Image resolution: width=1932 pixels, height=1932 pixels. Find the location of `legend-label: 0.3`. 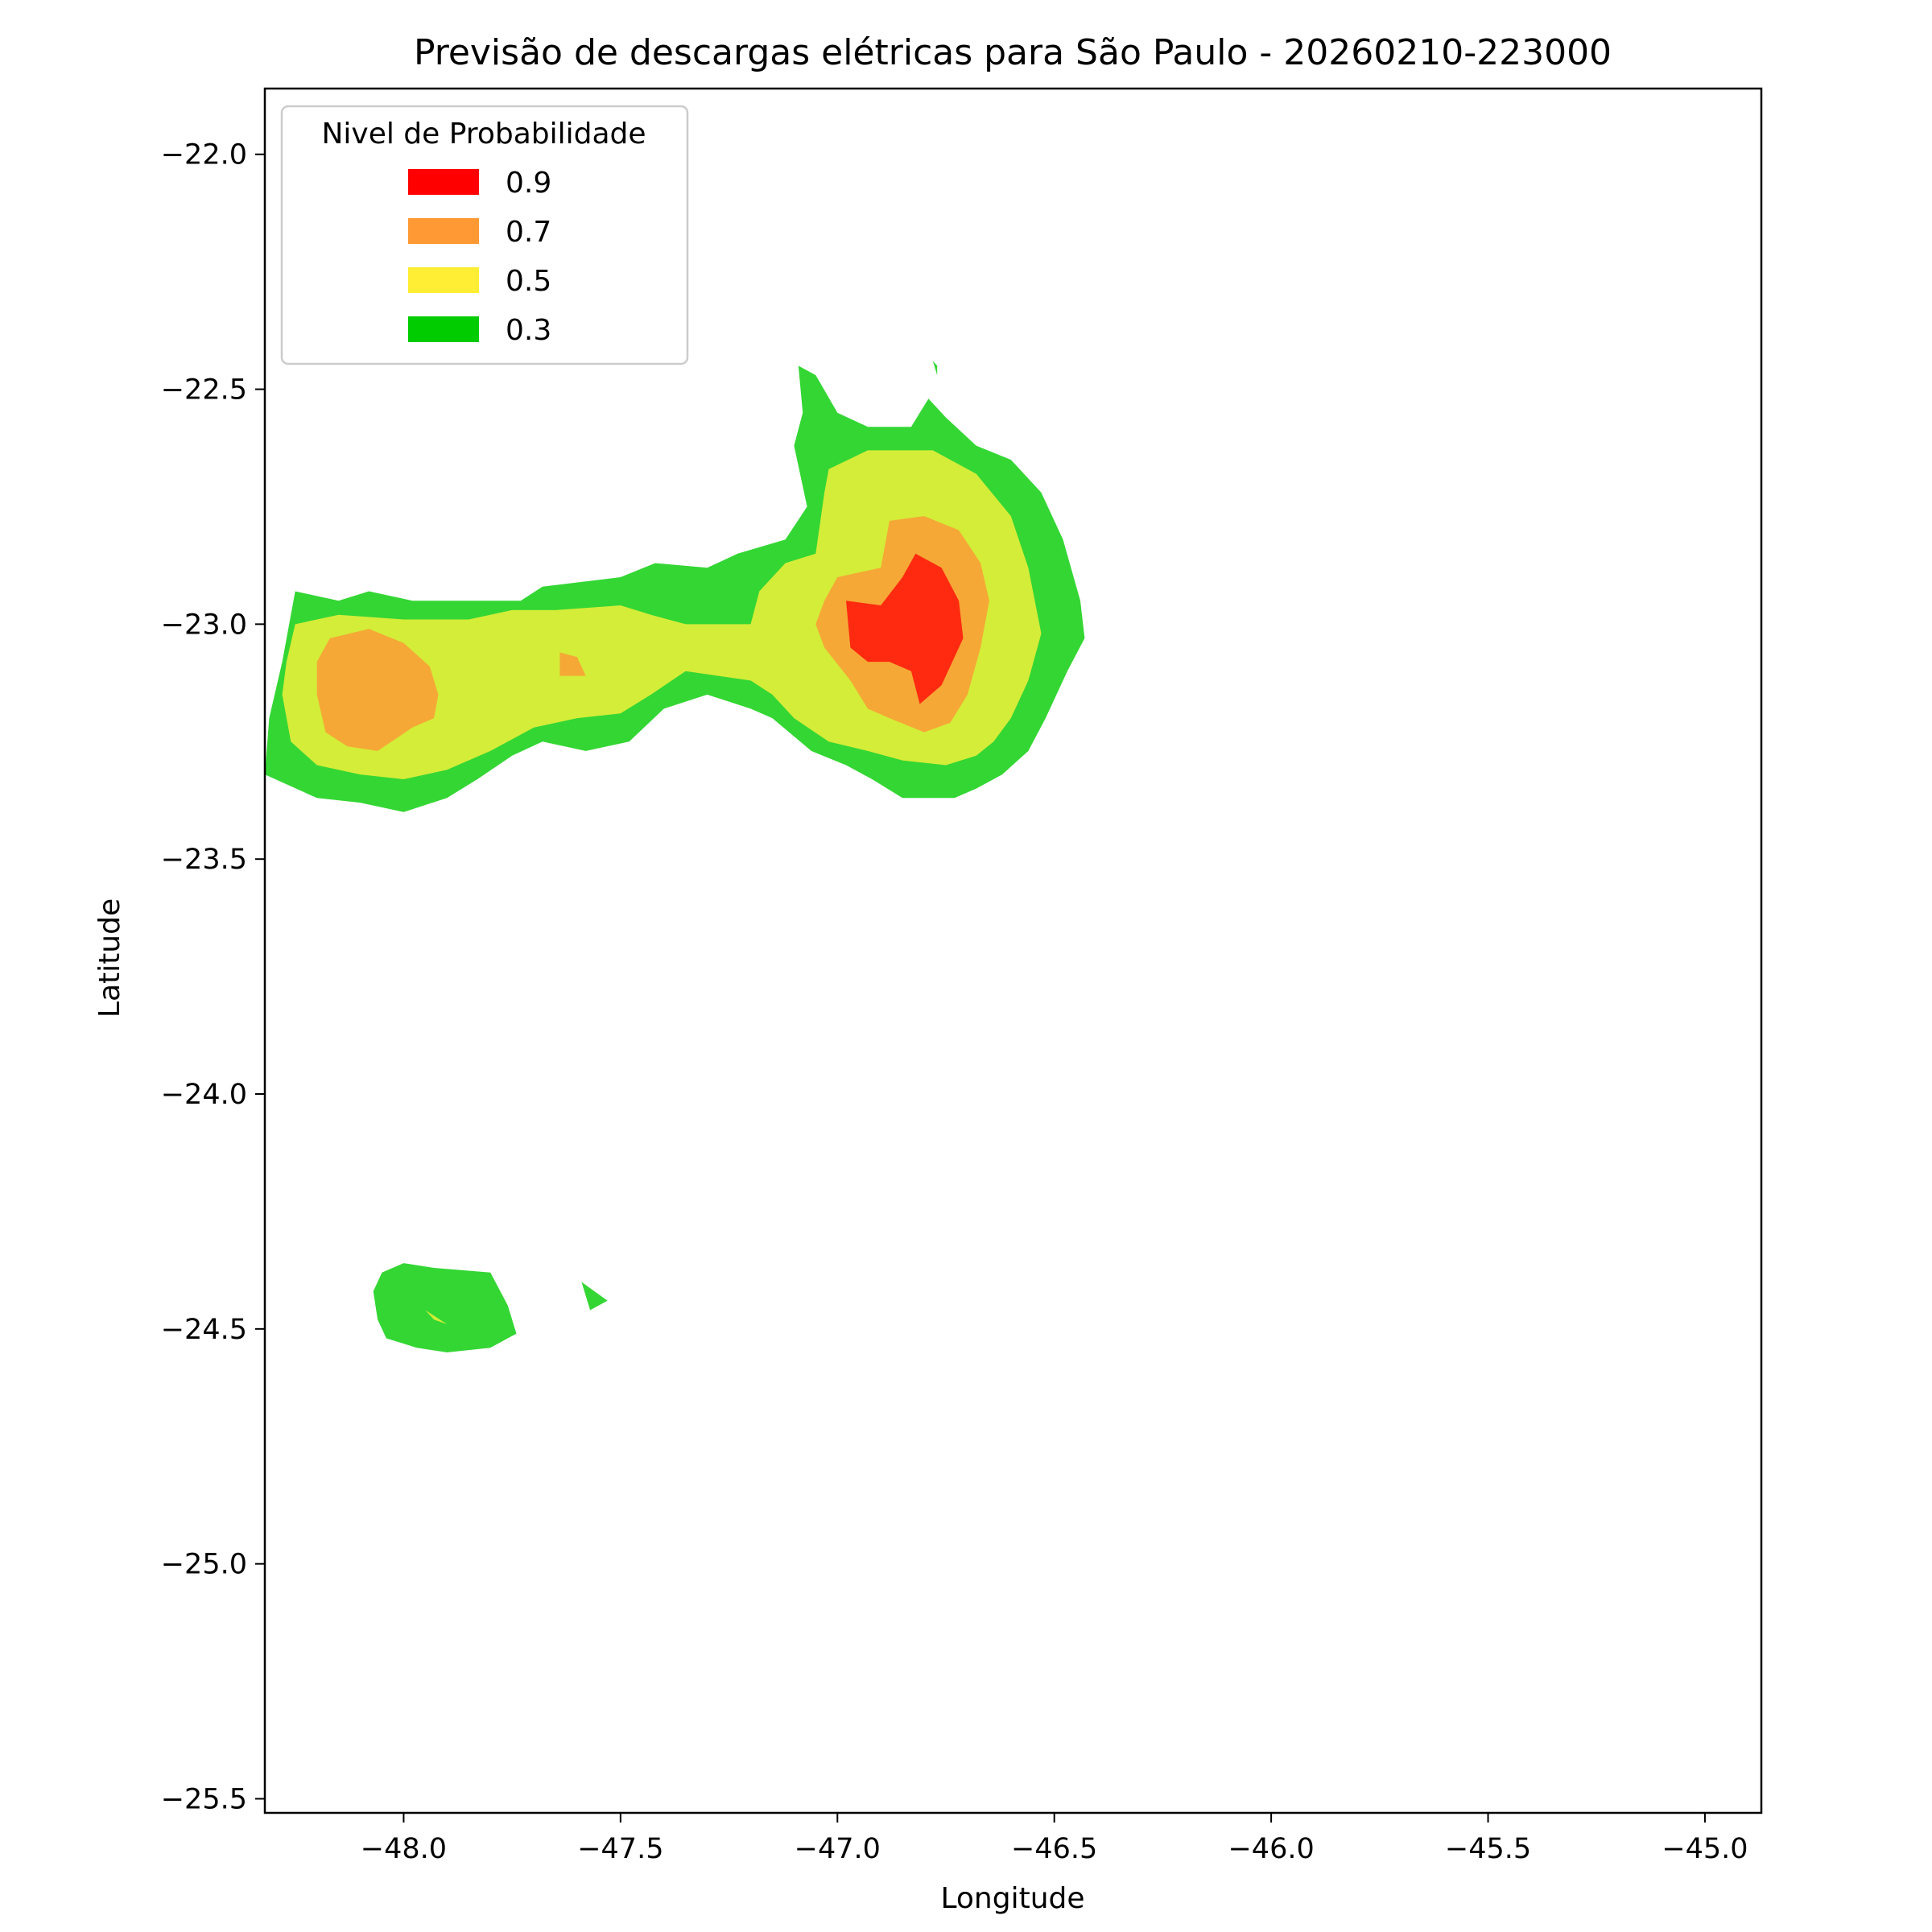

legend-label: 0.3 is located at coordinates (528, 330).